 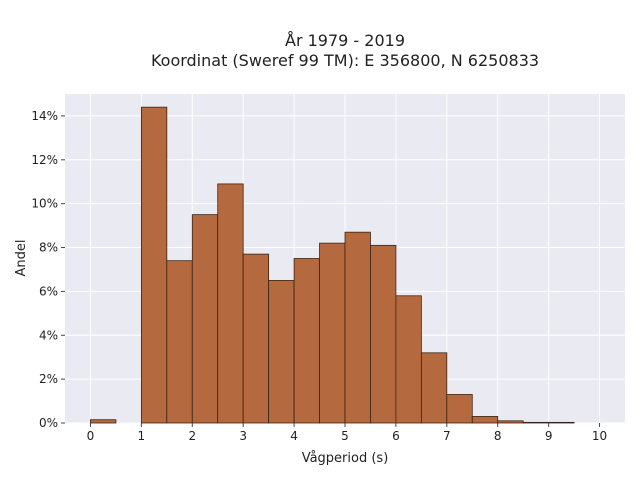 I want to click on y-tick-label: 8%, so click(x=48, y=248).